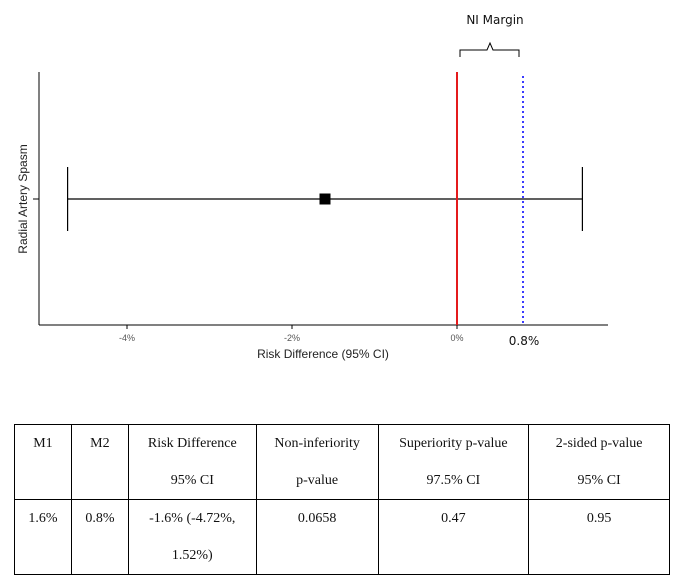 The height and width of the screenshot is (584, 680). Describe the element at coordinates (99, 462) in the screenshot. I see `header-m2: M2` at that location.